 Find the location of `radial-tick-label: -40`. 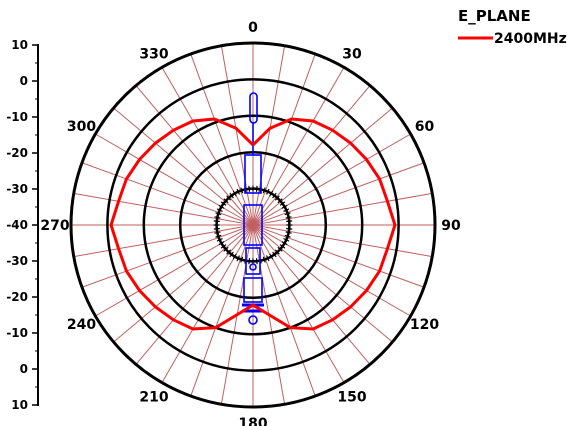

radial-tick-label: -40 is located at coordinates (17, 225).